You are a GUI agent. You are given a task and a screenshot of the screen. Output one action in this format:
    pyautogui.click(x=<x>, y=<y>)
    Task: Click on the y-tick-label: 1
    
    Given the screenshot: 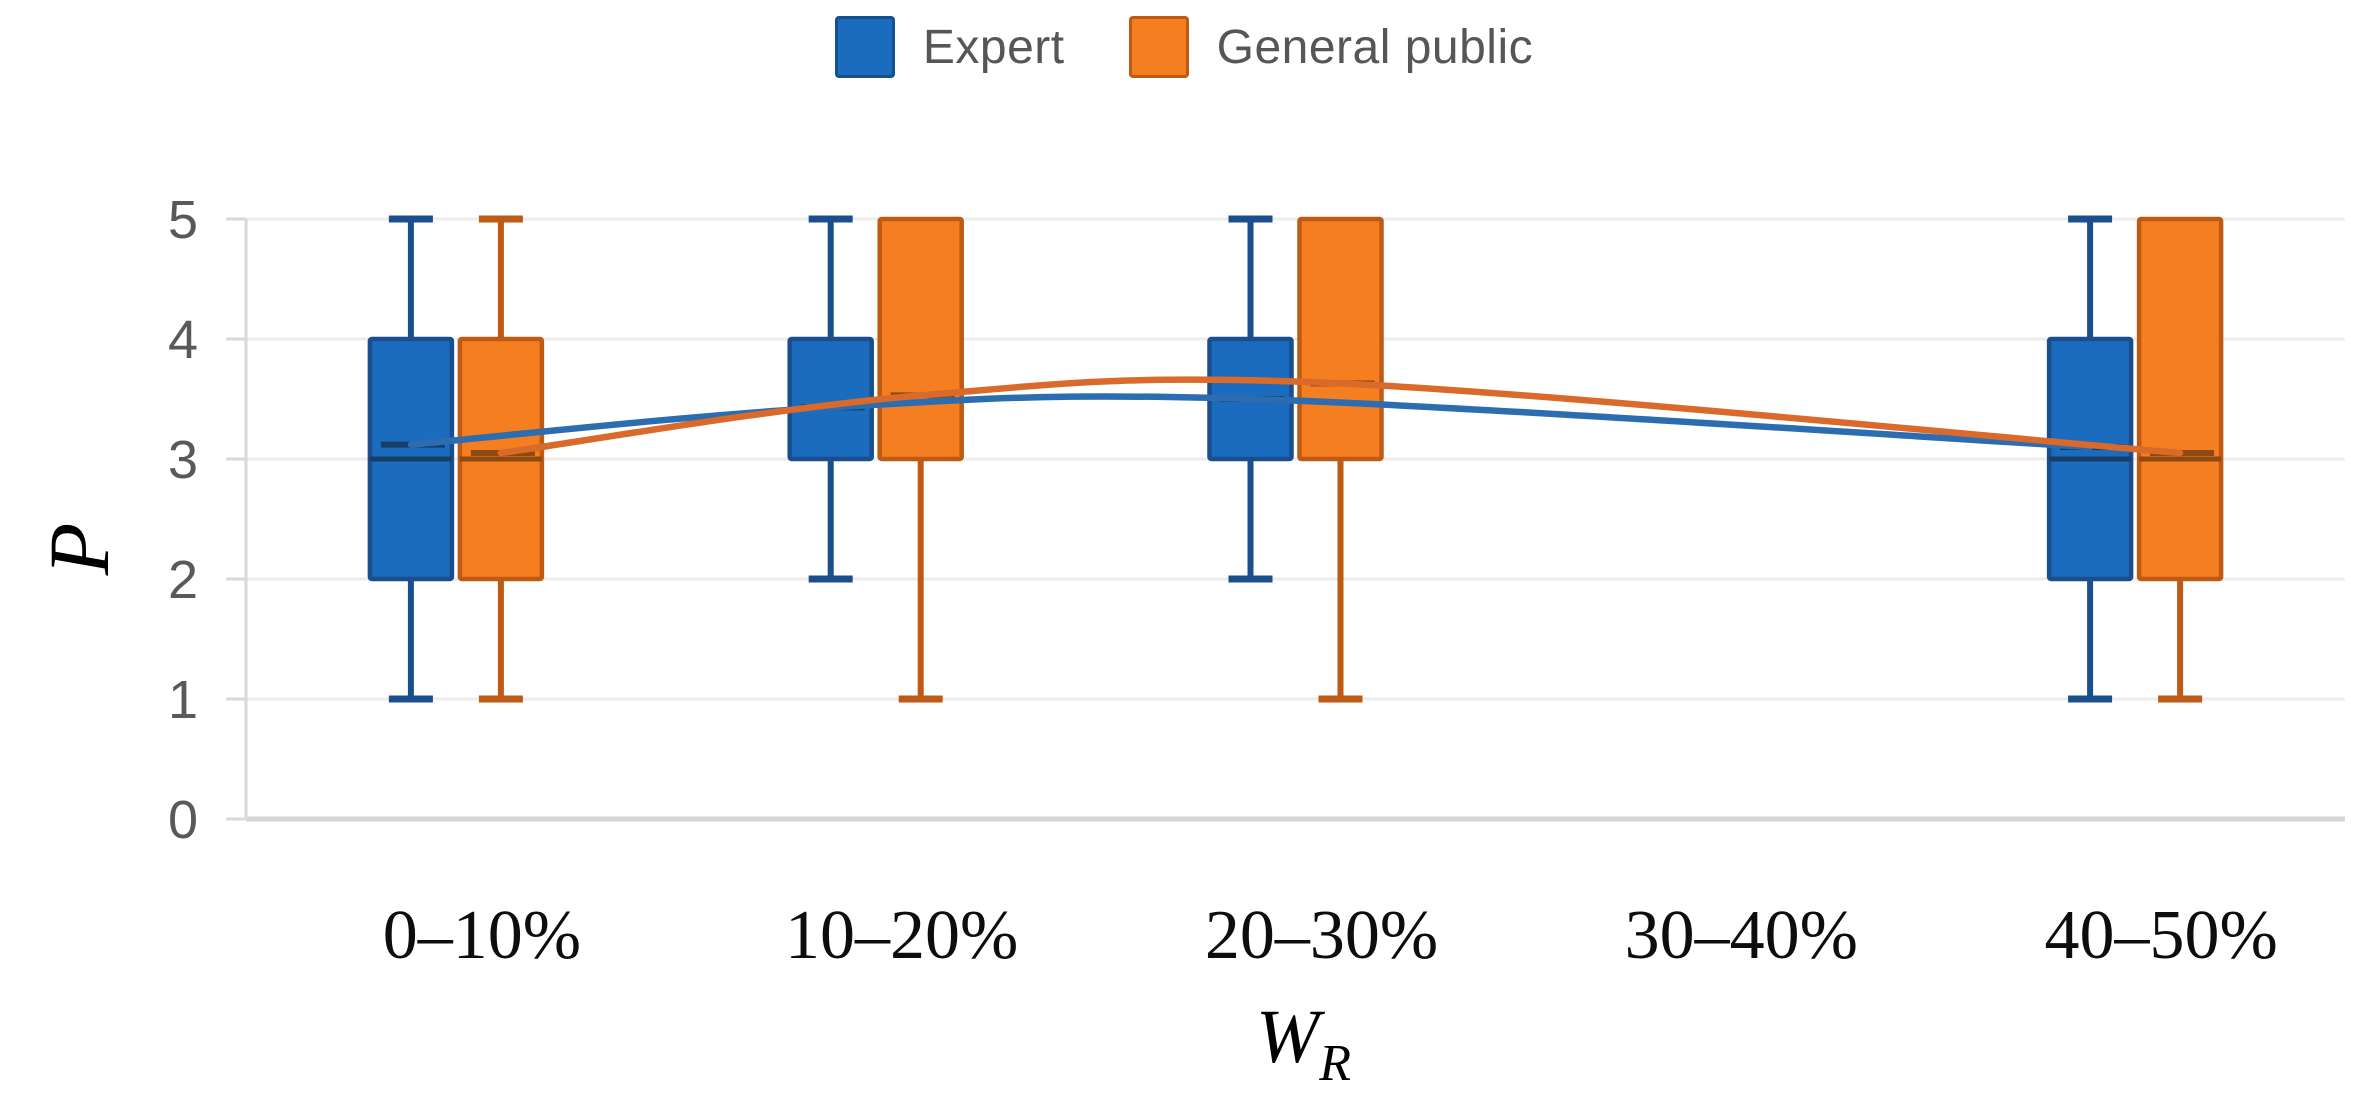 What is the action you would take?
    pyautogui.click(x=183, y=700)
    